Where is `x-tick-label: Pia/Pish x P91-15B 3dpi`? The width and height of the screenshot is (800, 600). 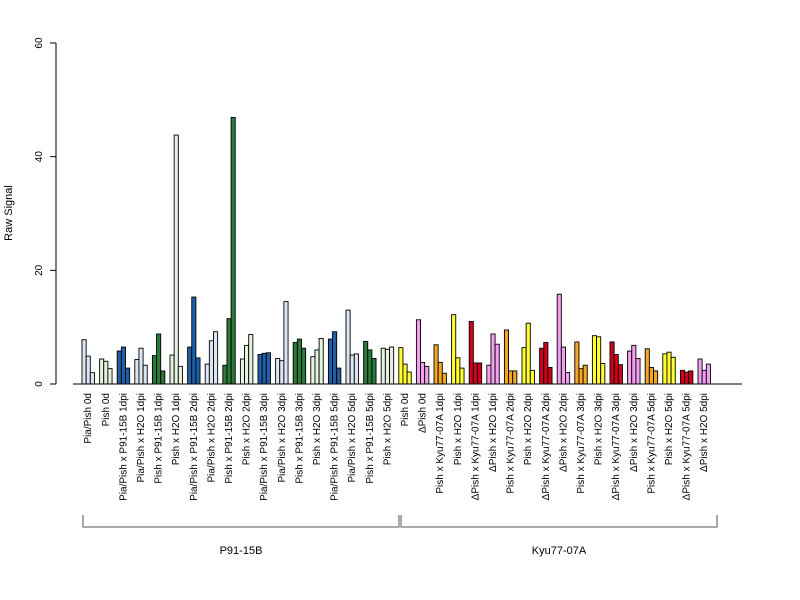
x-tick-label: Pia/Pish x P91-15B 3dpi is located at coordinates (264, 447).